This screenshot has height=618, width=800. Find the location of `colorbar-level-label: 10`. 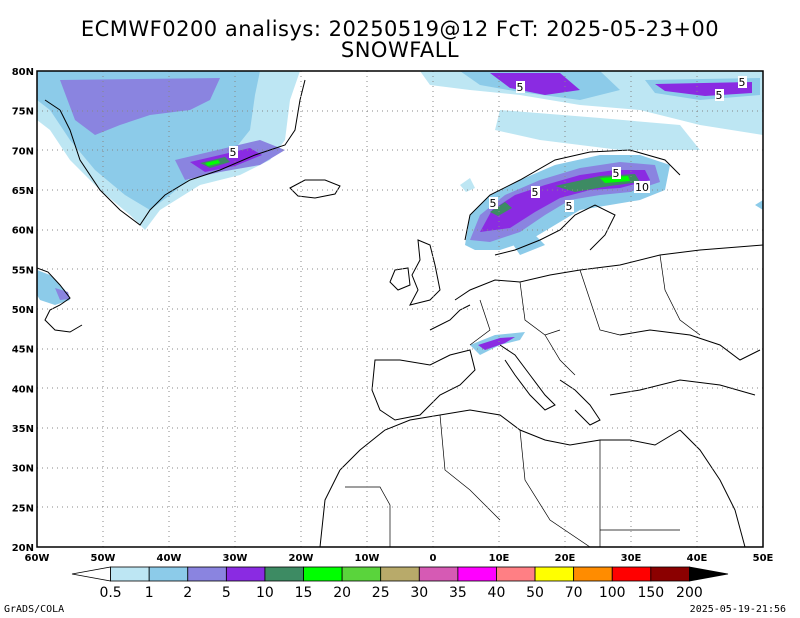

colorbar-level-label: 10 is located at coordinates (265, 593).